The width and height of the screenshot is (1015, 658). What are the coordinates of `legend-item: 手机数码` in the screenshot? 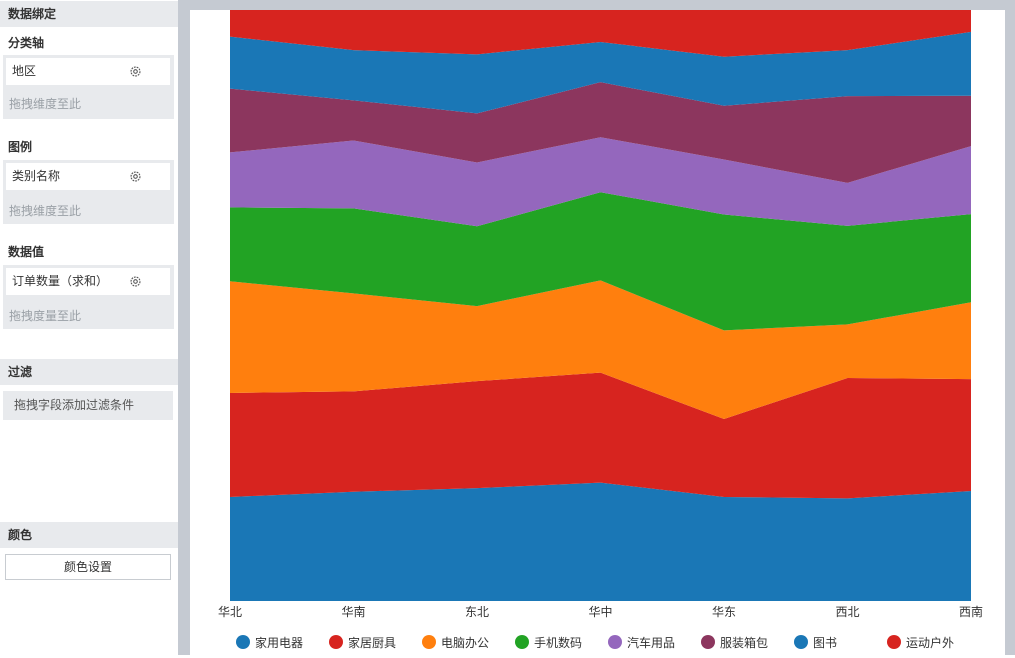 It's located at (548, 642).